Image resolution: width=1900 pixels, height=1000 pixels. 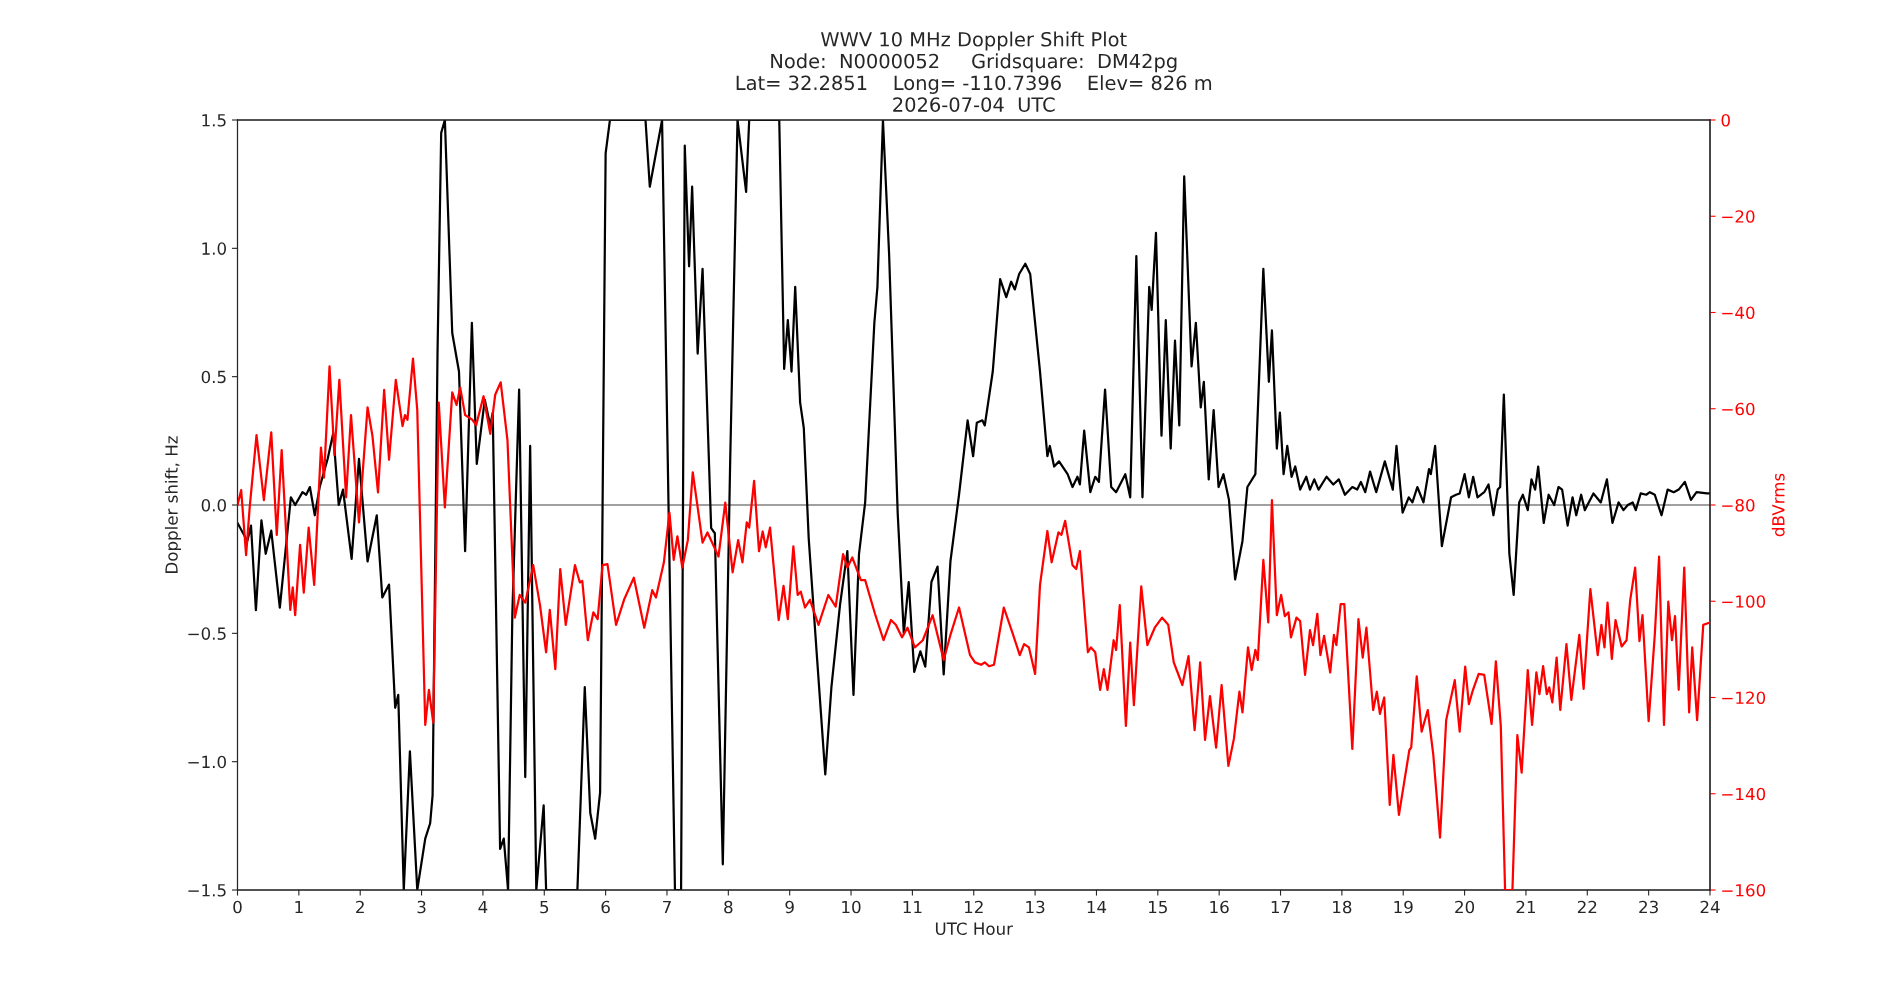 What do you see at coordinates (973, 907) in the screenshot?
I see `x-tick-label: 12` at bounding box center [973, 907].